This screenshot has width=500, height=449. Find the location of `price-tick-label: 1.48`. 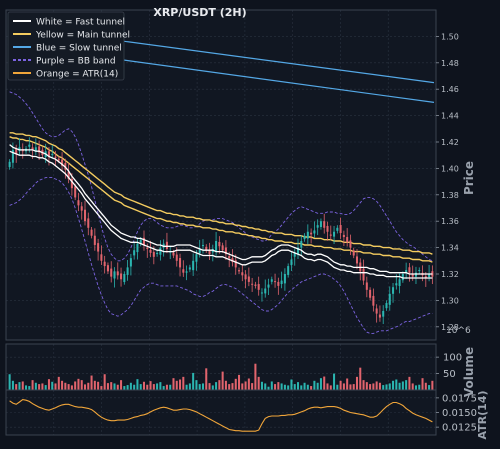

price-tick-label: 1.48 is located at coordinates (450, 63).